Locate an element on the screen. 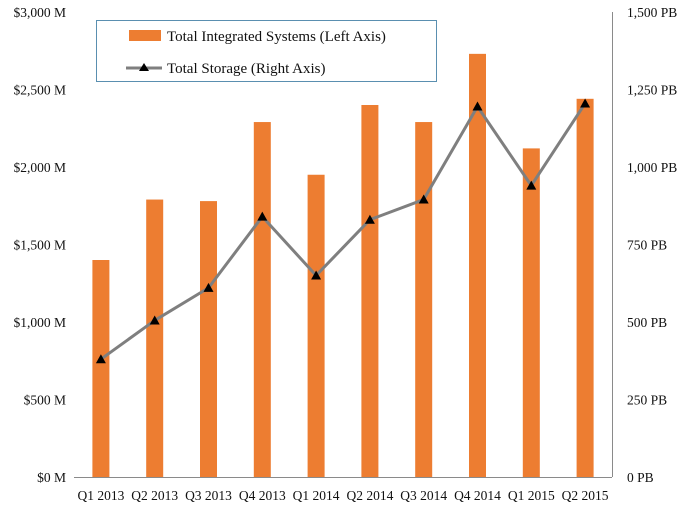 This screenshot has height=516, width=686. y-left-tick-label: $1,000 M is located at coordinates (39, 322).